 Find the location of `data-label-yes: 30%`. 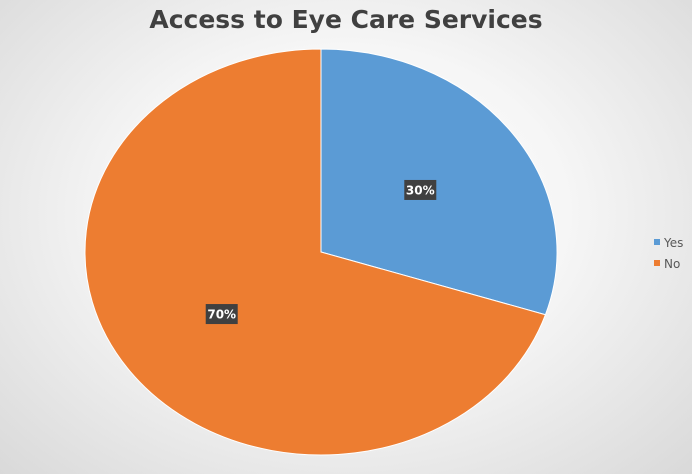

data-label-yes: 30% is located at coordinates (420, 189).